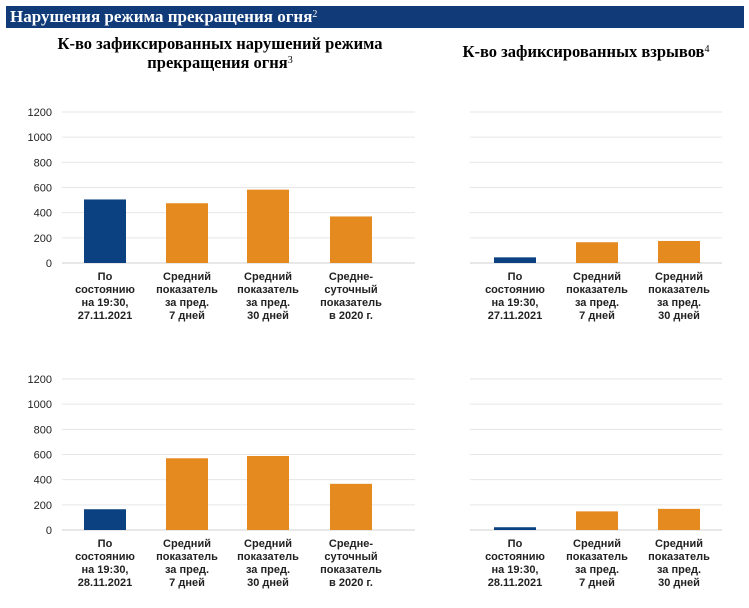 The height and width of the screenshot is (608, 749). What do you see at coordinates (586, 51) in the screenshot?
I see `right-panel-title: К-во зафиксированных взрывов4` at bounding box center [586, 51].